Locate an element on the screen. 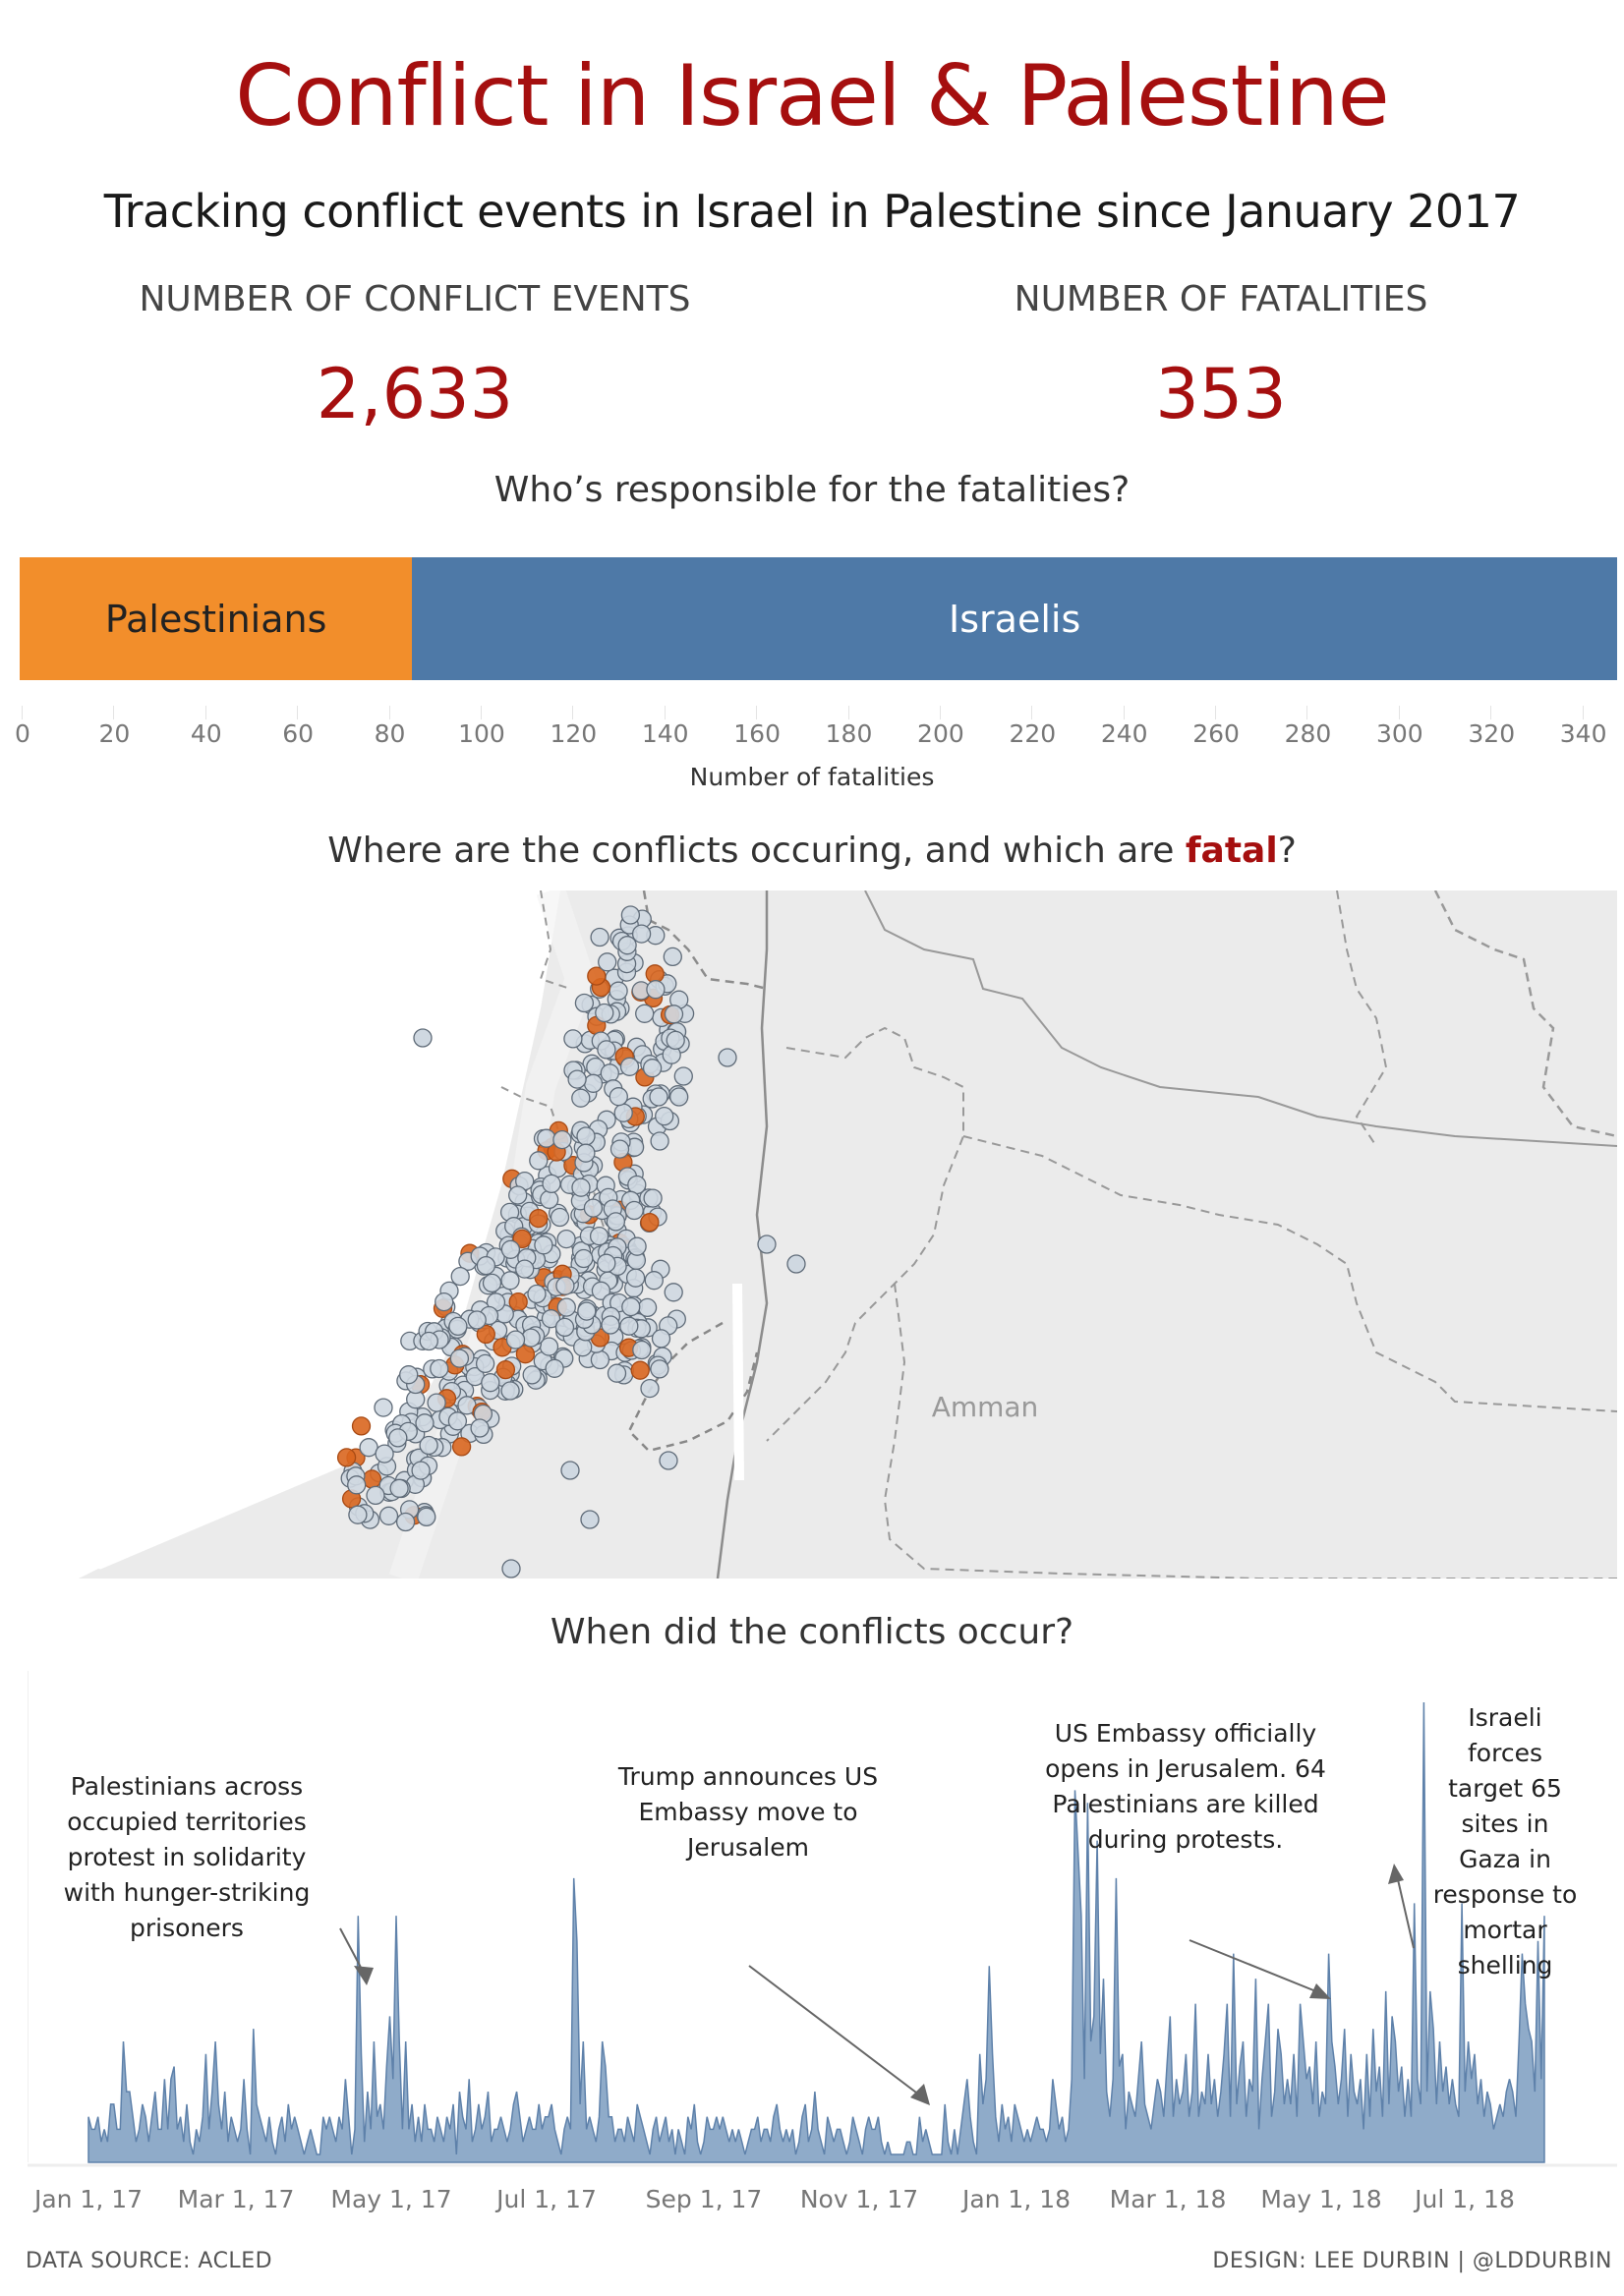  footer-design-credit: DESIGN: LEE DURBIN | @LDDURBIN is located at coordinates (1412, 2261).